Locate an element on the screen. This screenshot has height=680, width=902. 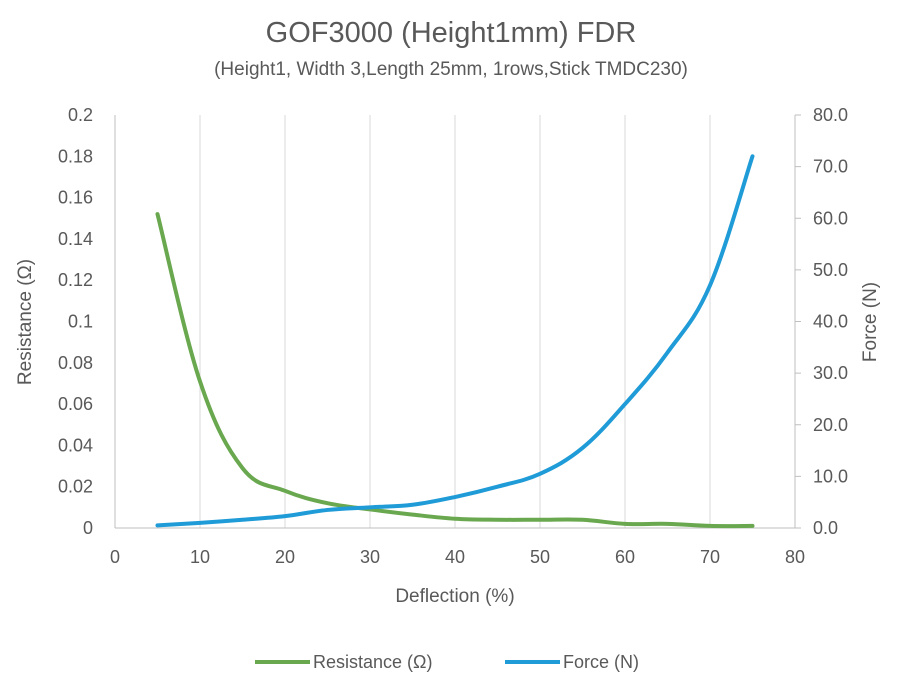
x-tick-label: 0 is located at coordinates (115, 557).